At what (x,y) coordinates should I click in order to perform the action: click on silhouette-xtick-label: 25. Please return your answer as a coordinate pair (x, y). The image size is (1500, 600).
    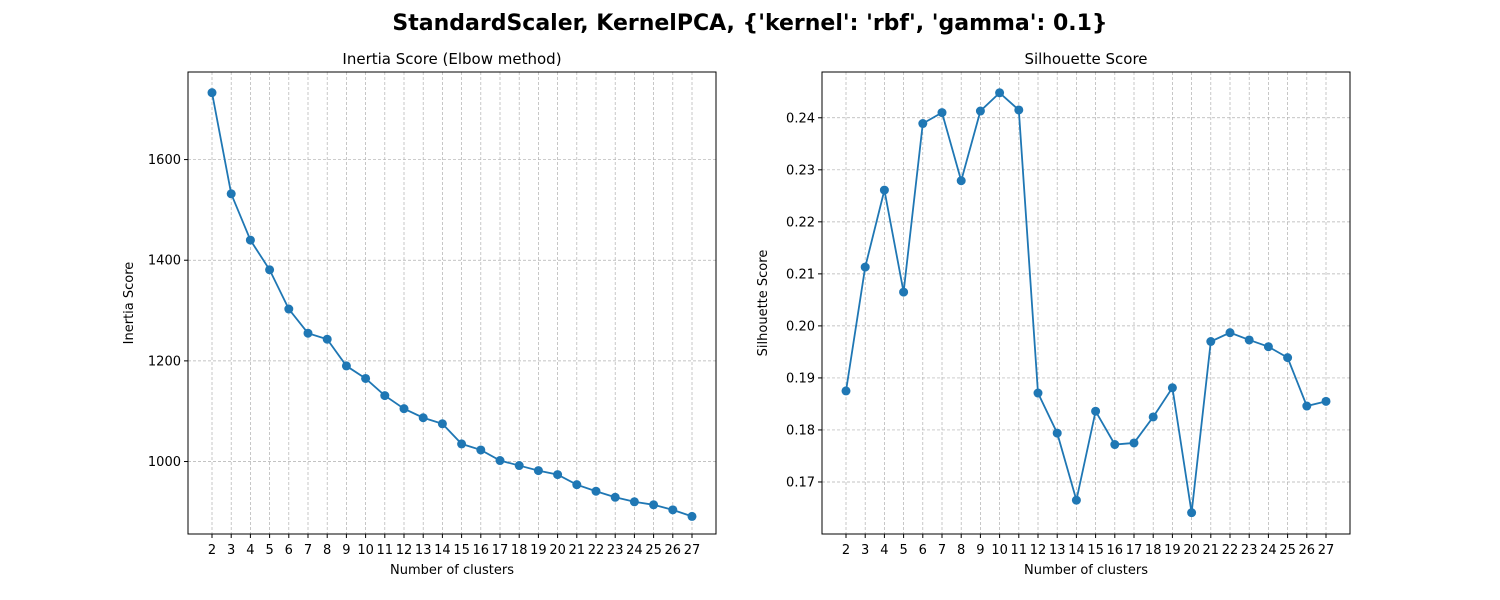
    Looking at the image, I should click on (1287, 550).